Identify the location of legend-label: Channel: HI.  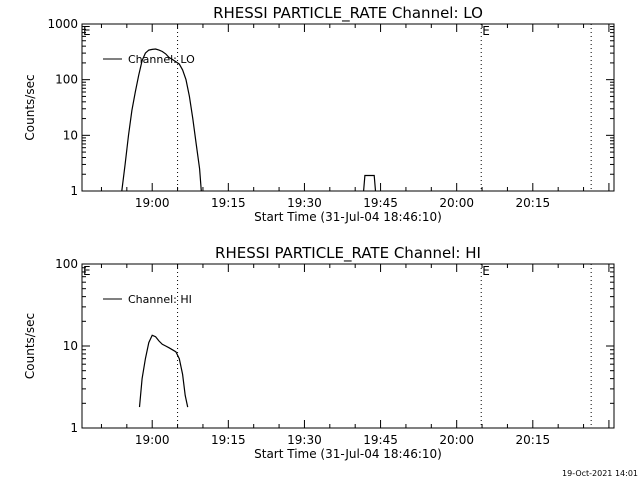
(160, 299).